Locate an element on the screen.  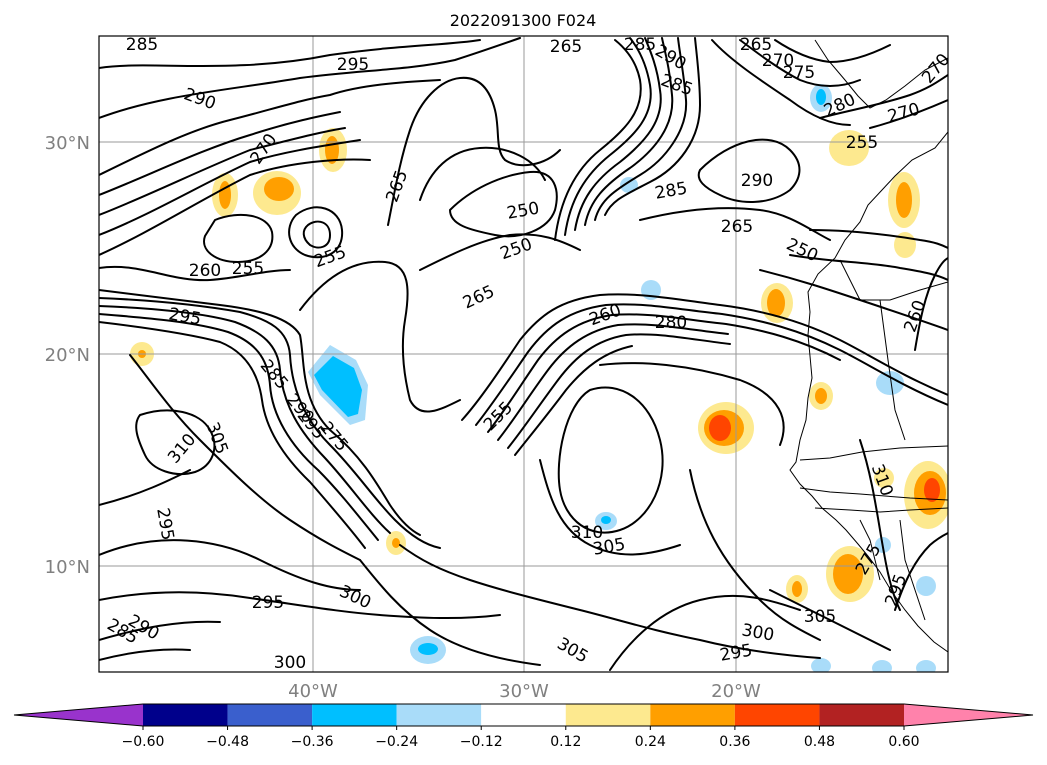
colorbar-tick-label: 0.36 is located at coordinates (734, 742).